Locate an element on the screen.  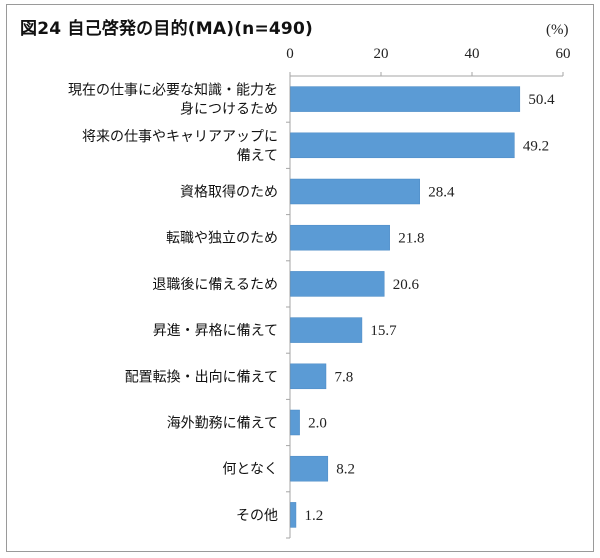
category-label: 転職や独立のため is located at coordinates (222, 239).